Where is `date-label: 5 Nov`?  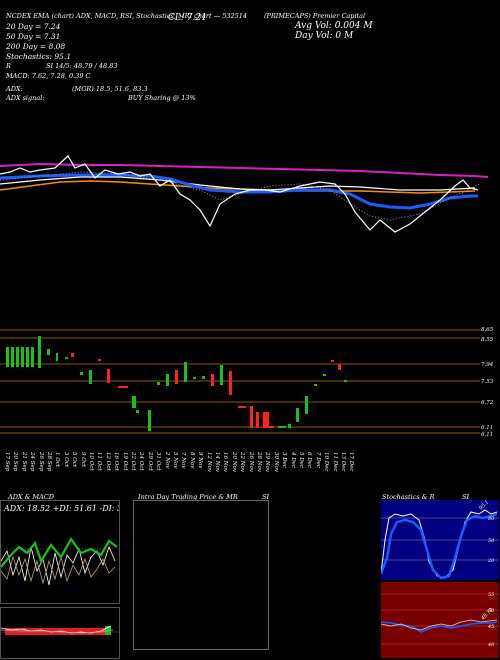 date-label: 5 Nov is located at coordinates (175, 460).